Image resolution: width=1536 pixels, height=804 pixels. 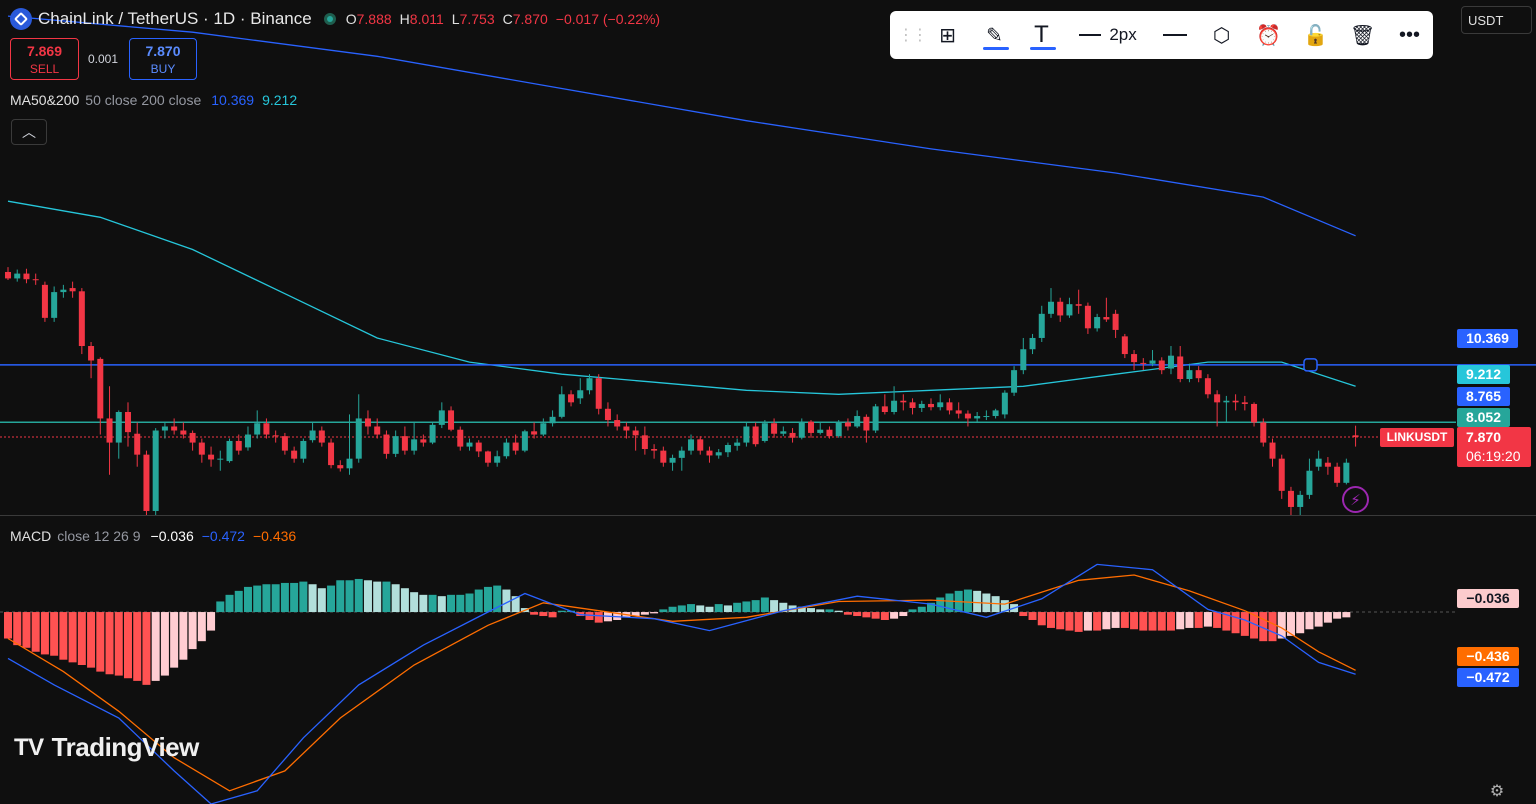 What do you see at coordinates (1315, 35) in the screenshot?
I see `lock-button: 🔓` at bounding box center [1315, 35].